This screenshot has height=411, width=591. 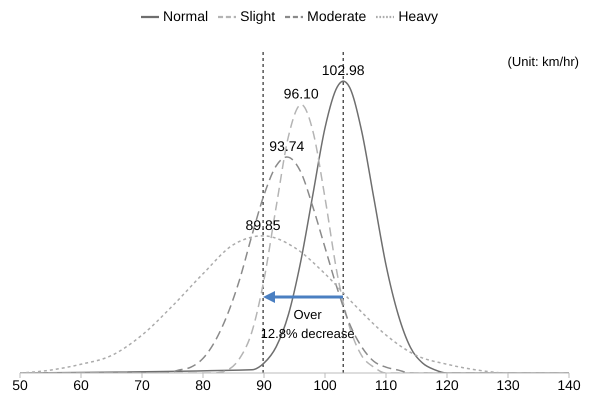 What do you see at coordinates (418, 16) in the screenshot?
I see `legend-label: Heavy` at bounding box center [418, 16].